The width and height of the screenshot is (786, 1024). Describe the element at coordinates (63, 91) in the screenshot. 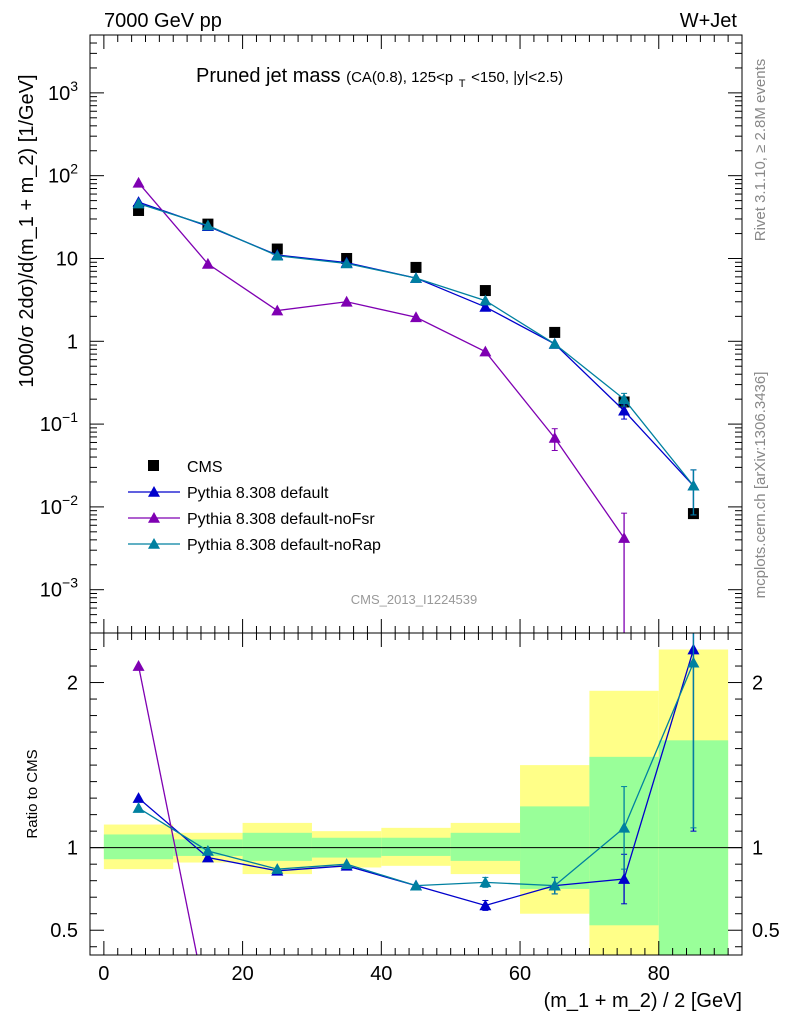

I see `main-y-tick-label: 10³` at that location.